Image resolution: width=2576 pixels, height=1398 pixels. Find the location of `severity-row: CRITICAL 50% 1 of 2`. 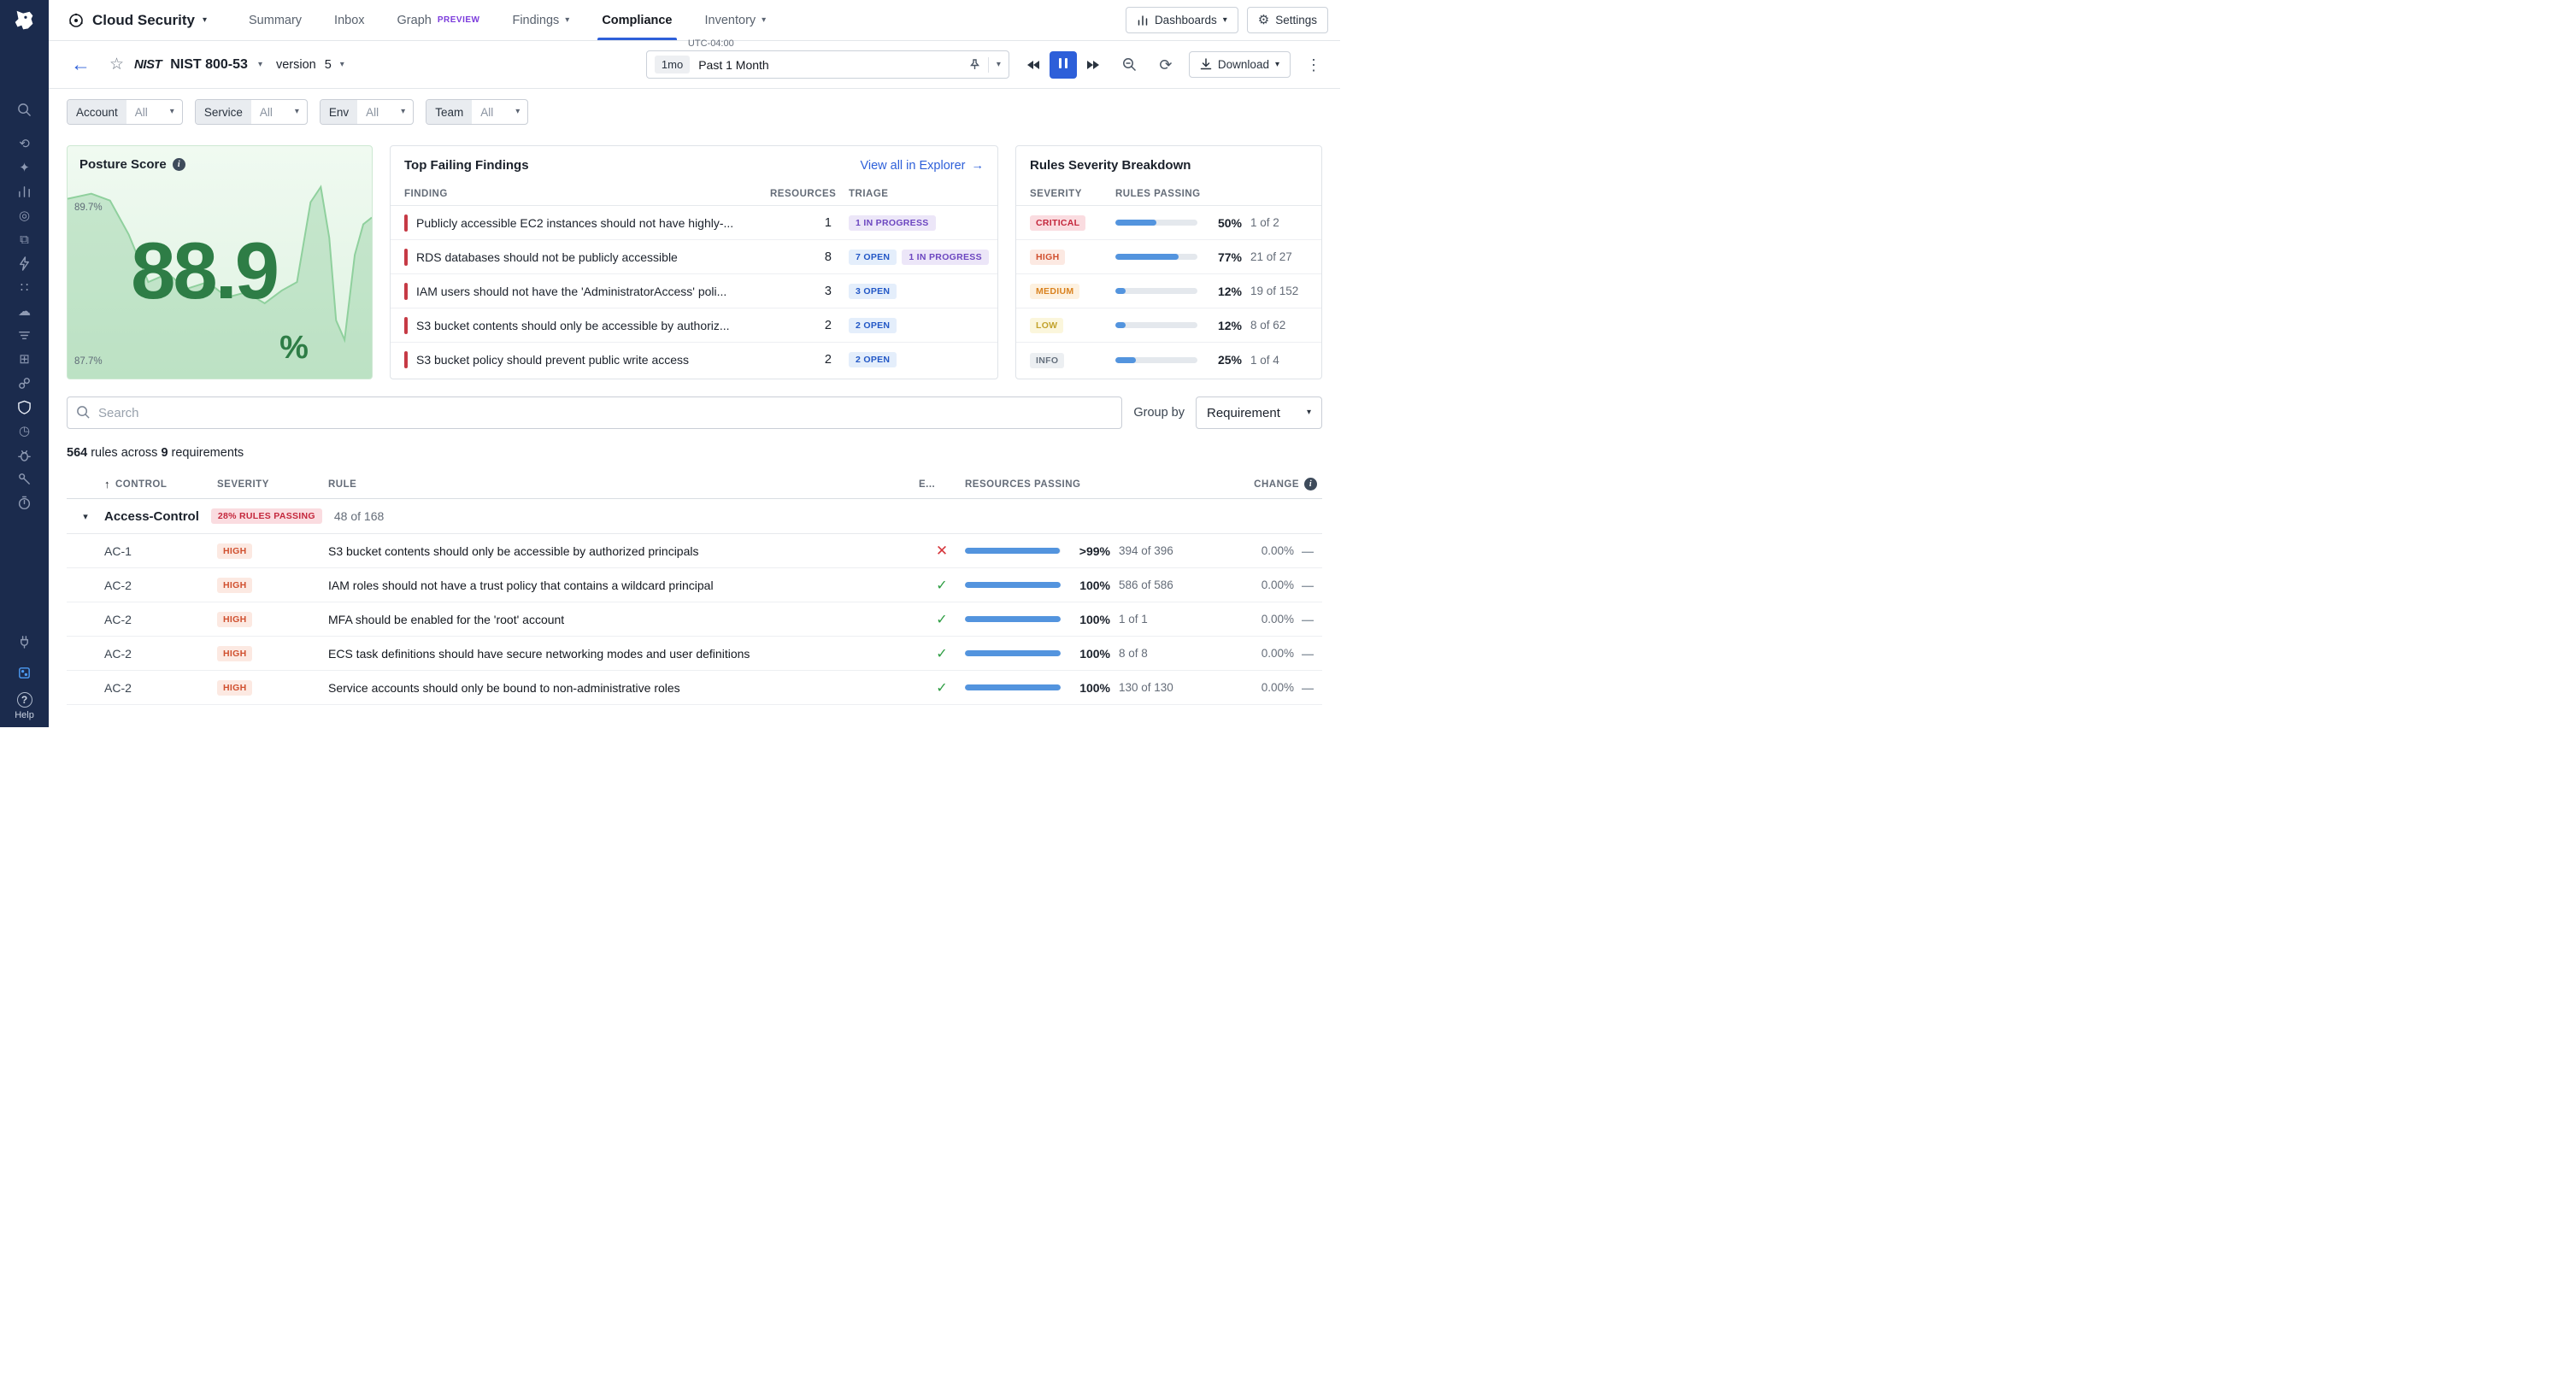

severity-row: CRITICAL 50% 1 of 2 is located at coordinates (1168, 223).